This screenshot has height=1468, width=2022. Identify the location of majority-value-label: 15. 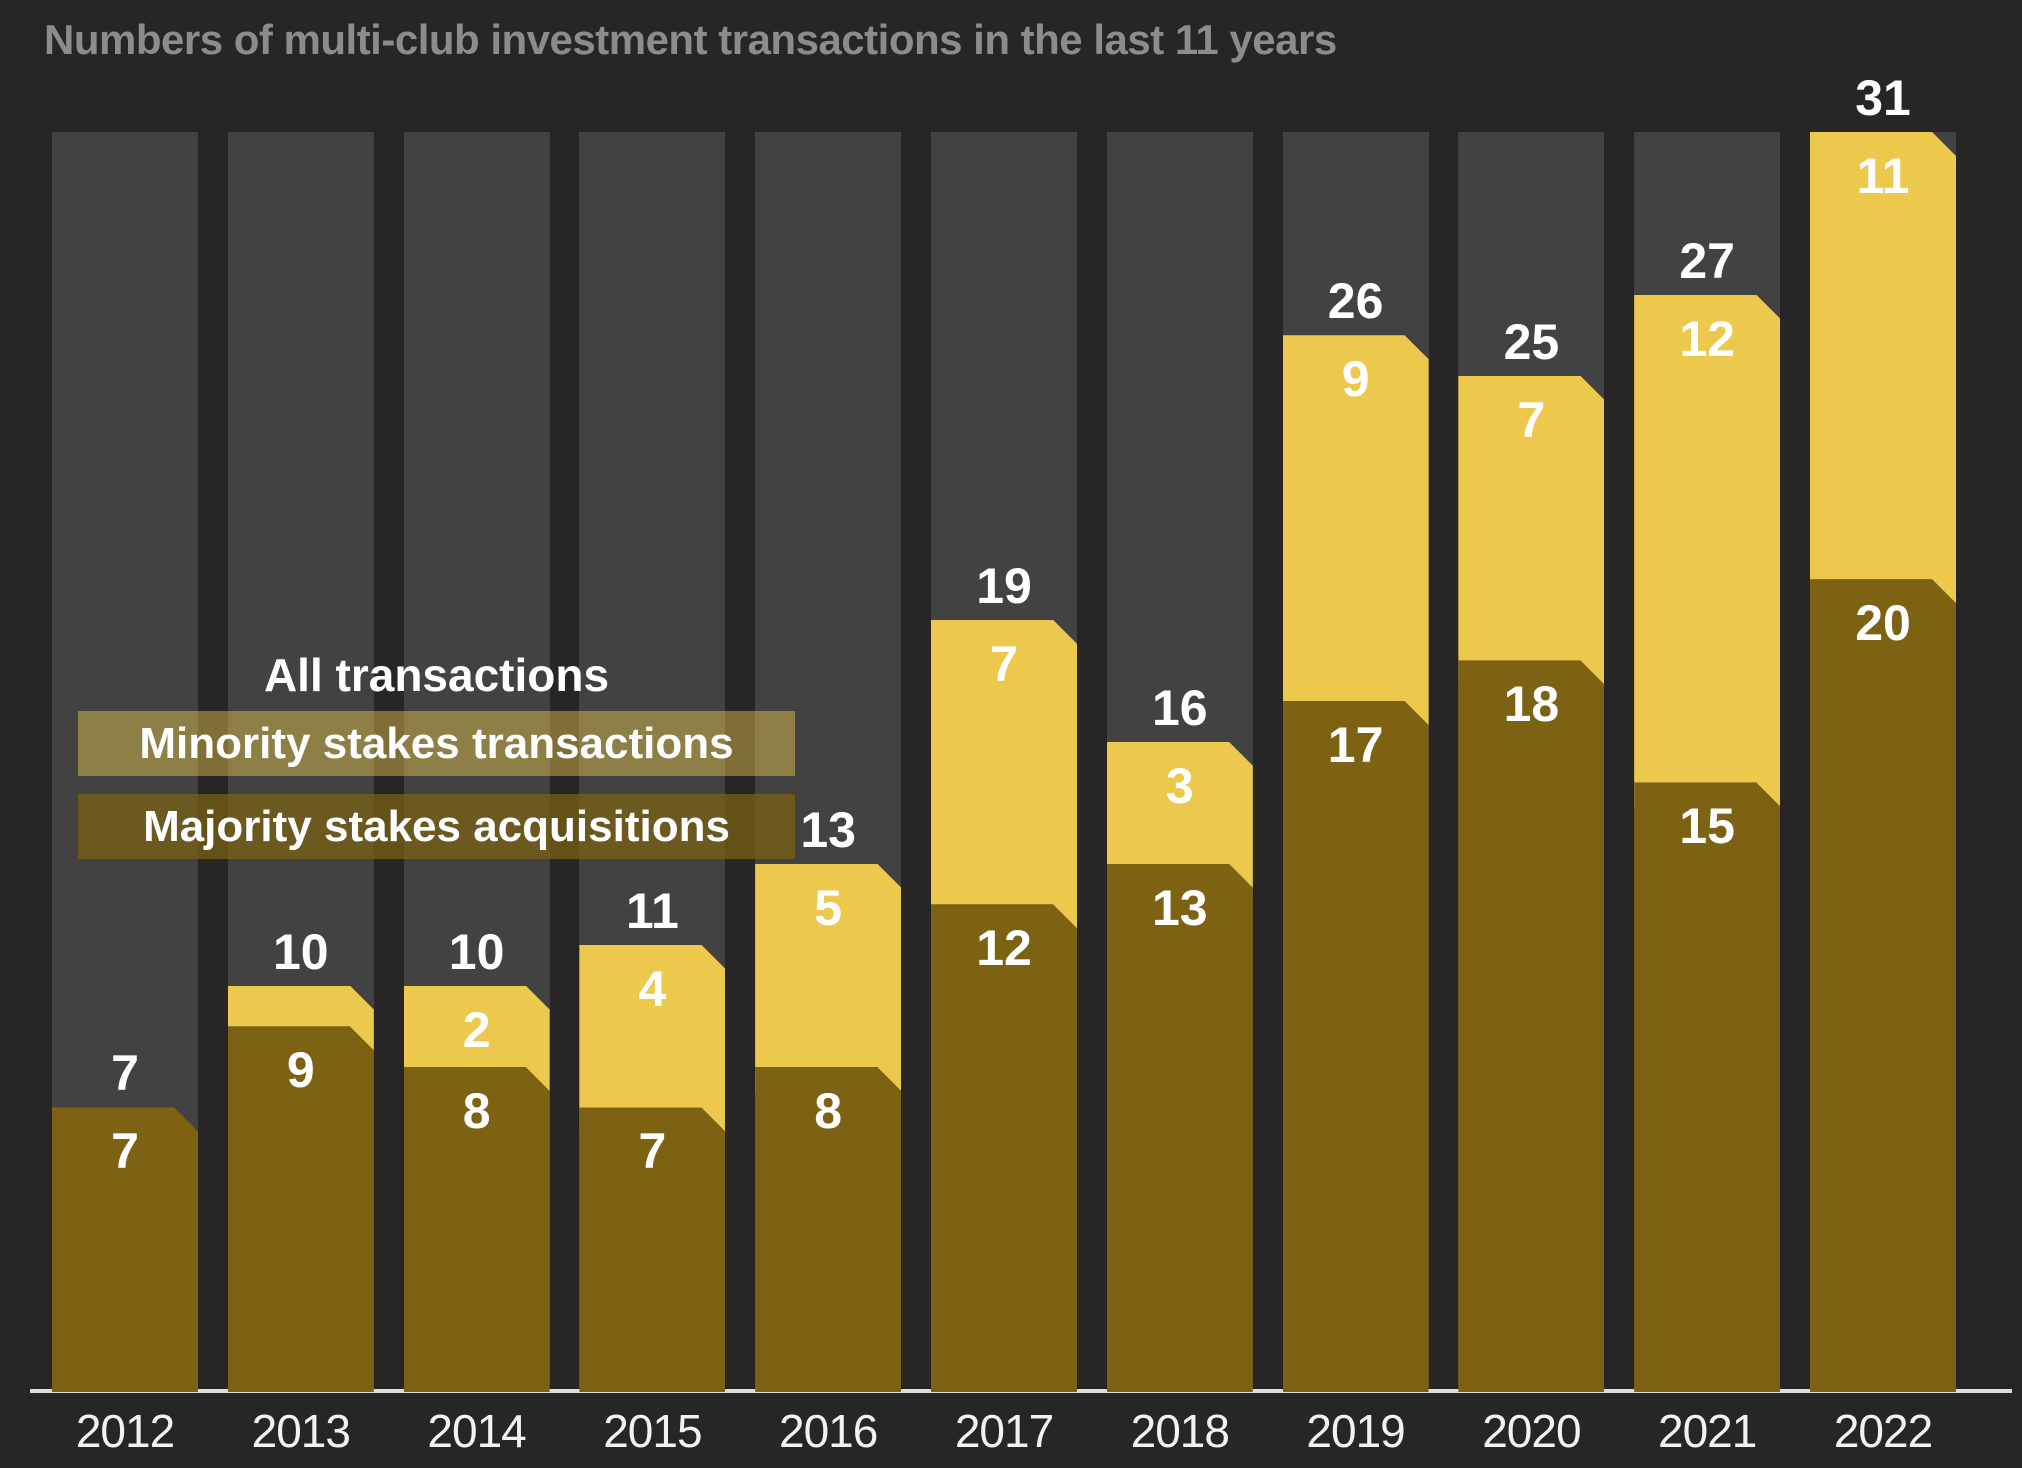
(1707, 826).